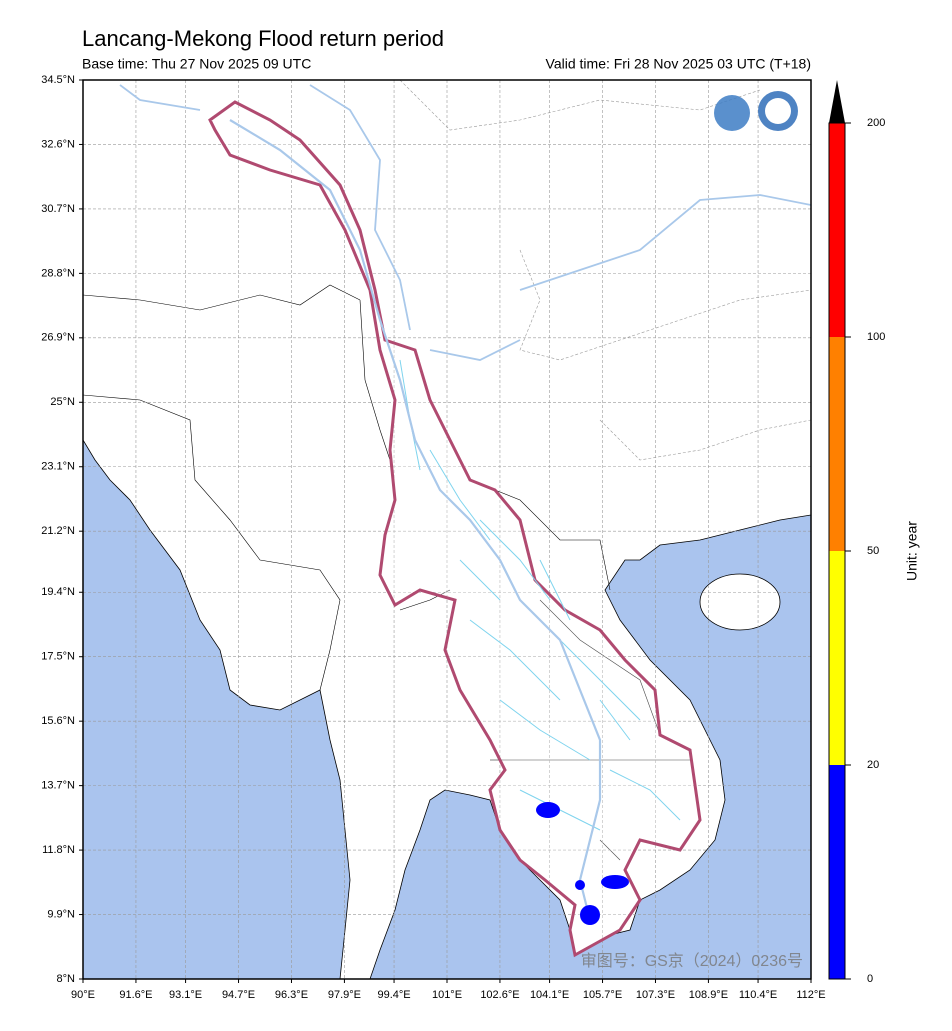  Describe the element at coordinates (58, 721) in the screenshot. I see `y-tick-label: 15.6°N` at that location.